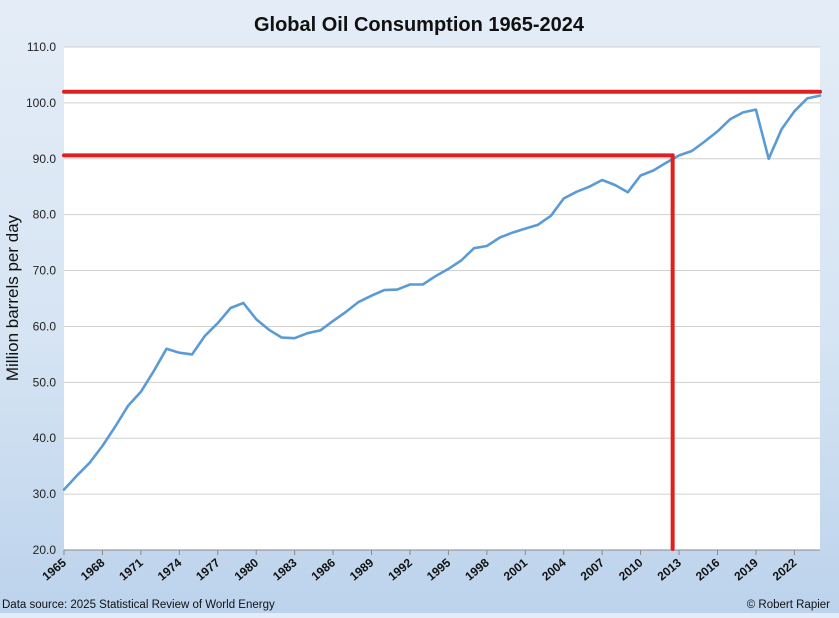 The image size is (839, 618). Describe the element at coordinates (324, 569) in the screenshot. I see `x-tick-label: 1986` at that location.